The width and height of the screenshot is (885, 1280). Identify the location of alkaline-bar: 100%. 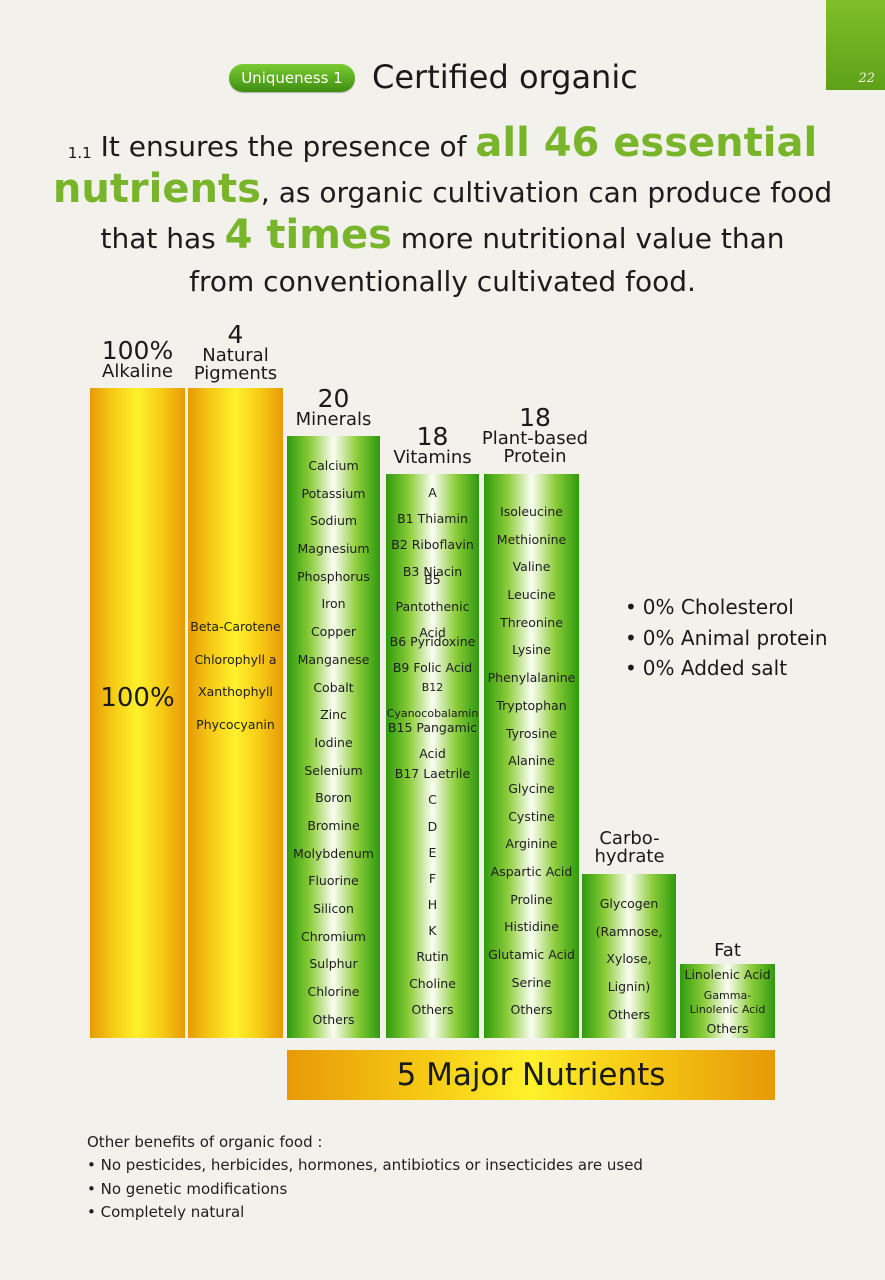
(137, 713).